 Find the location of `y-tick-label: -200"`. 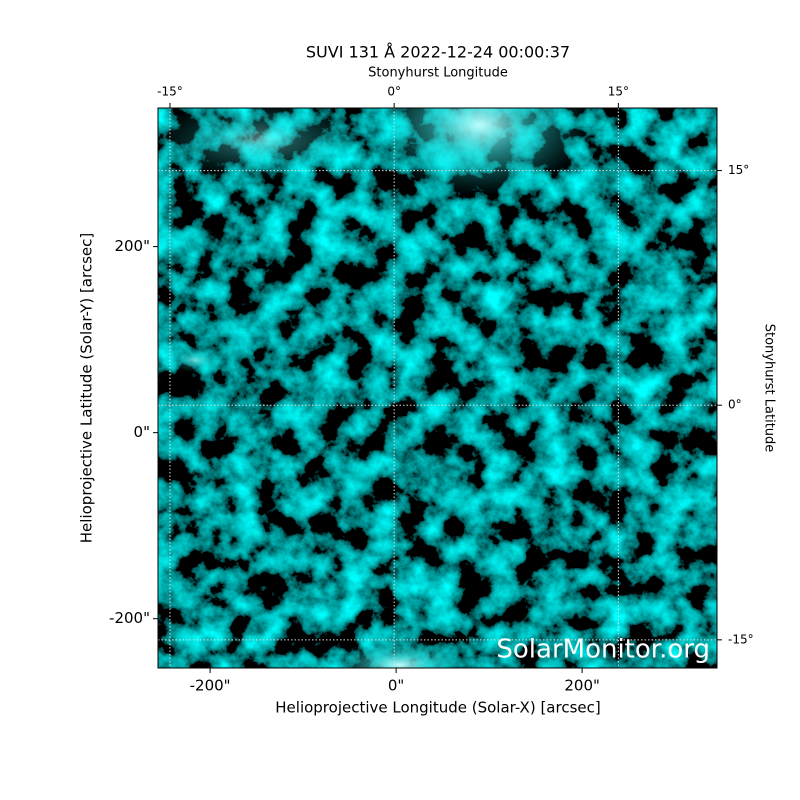

y-tick-label: -200" is located at coordinates (129, 618).